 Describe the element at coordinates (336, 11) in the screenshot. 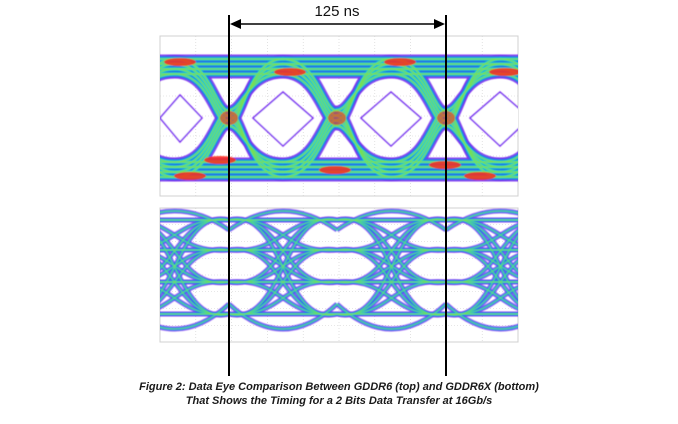

I see `timing-label: 125 ns` at that location.